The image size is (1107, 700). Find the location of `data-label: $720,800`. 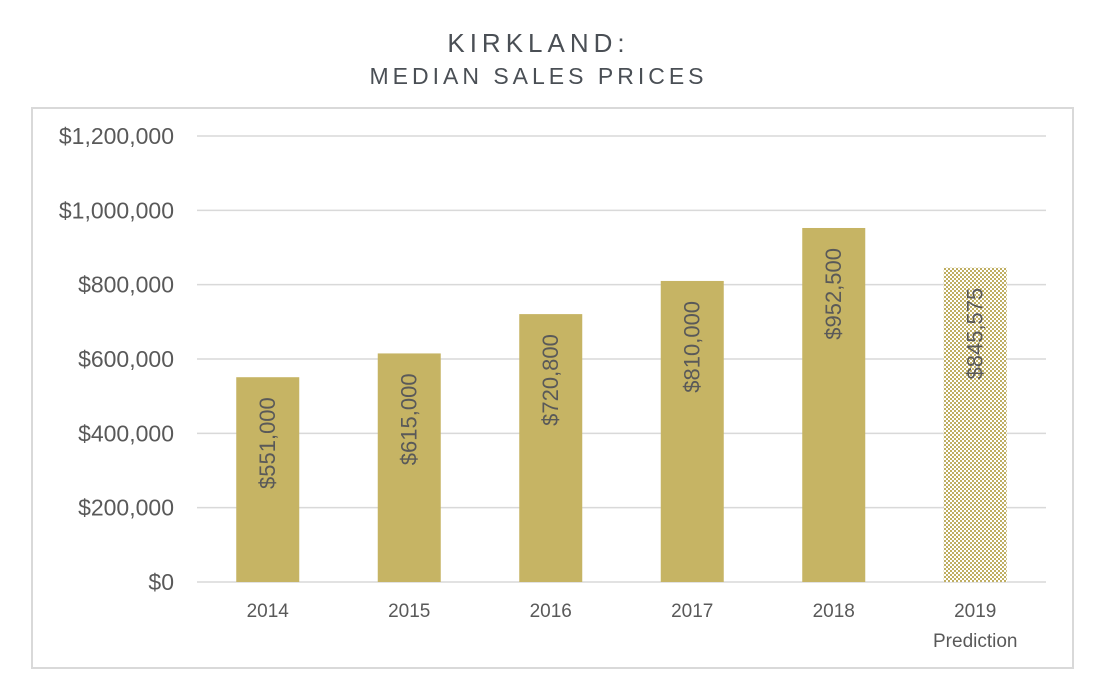

data-label: $720,800 is located at coordinates (550, 380).